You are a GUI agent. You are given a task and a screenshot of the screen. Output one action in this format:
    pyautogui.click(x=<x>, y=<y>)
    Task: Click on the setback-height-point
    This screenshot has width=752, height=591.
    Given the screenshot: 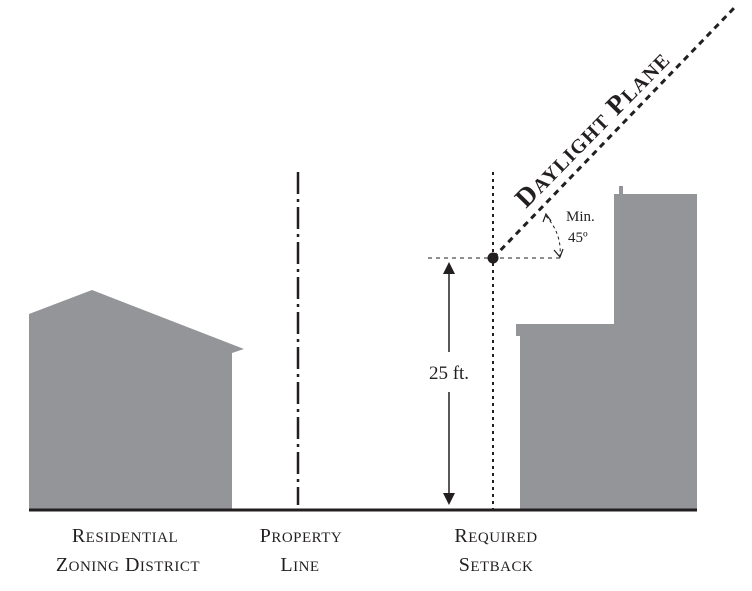 What is the action you would take?
    pyautogui.click(x=493, y=258)
    